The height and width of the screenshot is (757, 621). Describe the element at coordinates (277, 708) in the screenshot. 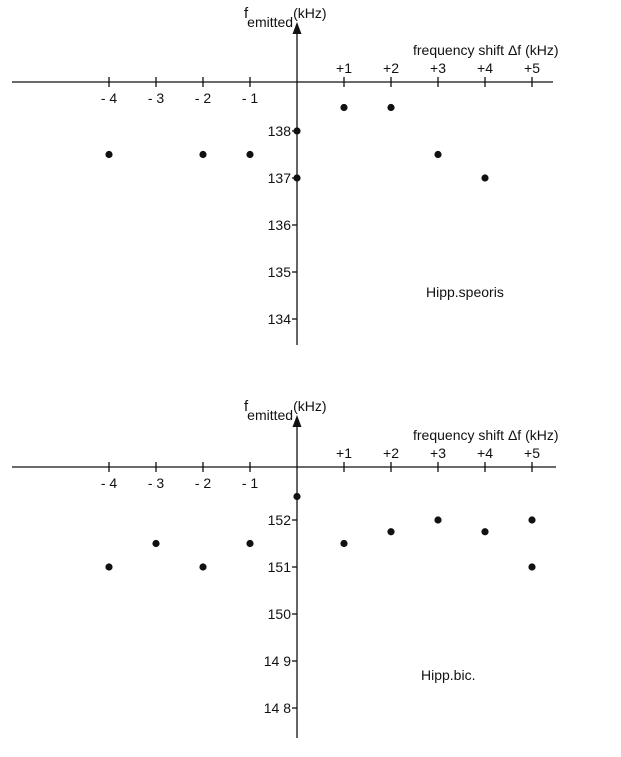

I see `y-tick-label: 14 8` at that location.